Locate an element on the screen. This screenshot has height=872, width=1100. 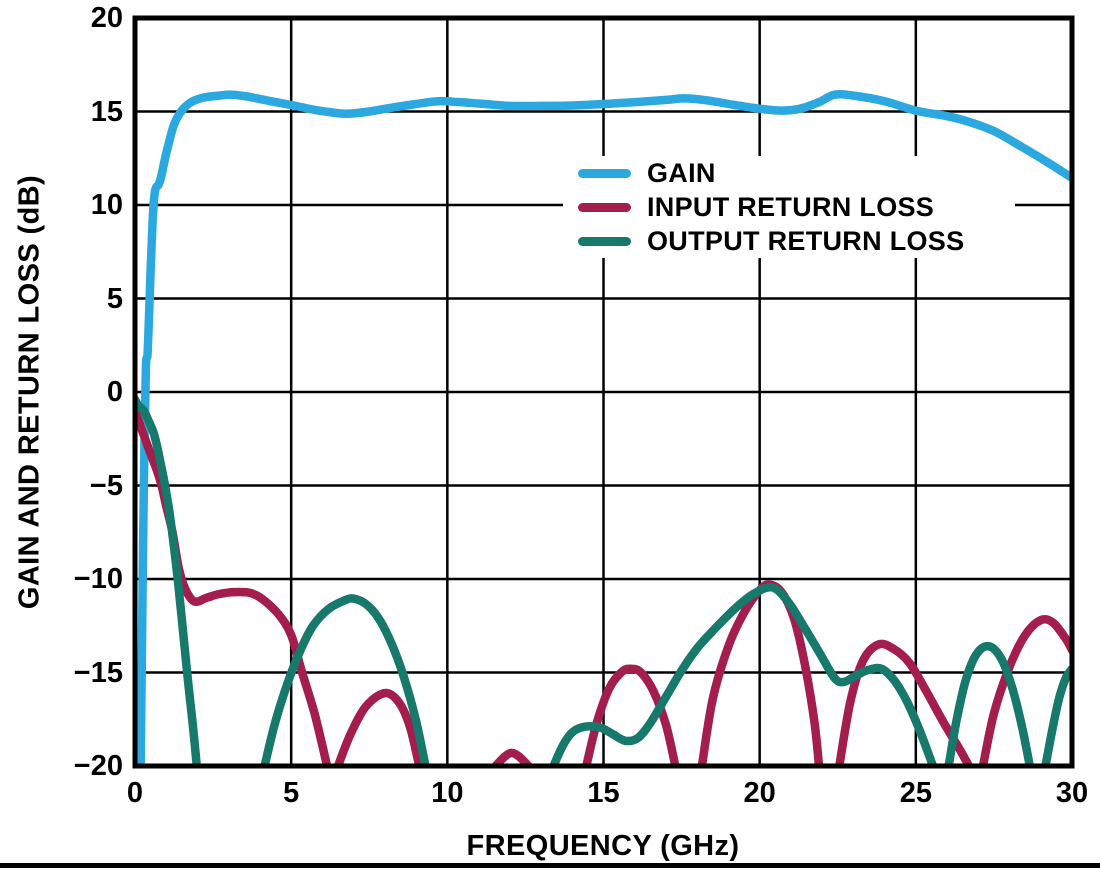
y-tick-label: −5 is located at coordinates (106, 485).